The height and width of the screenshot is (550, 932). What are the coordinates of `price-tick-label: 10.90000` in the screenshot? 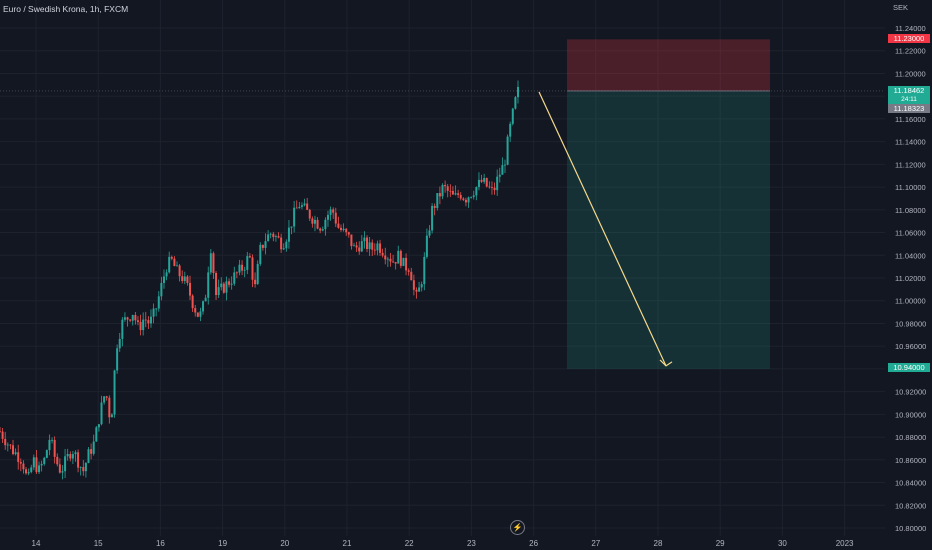 It's located at (910, 414).